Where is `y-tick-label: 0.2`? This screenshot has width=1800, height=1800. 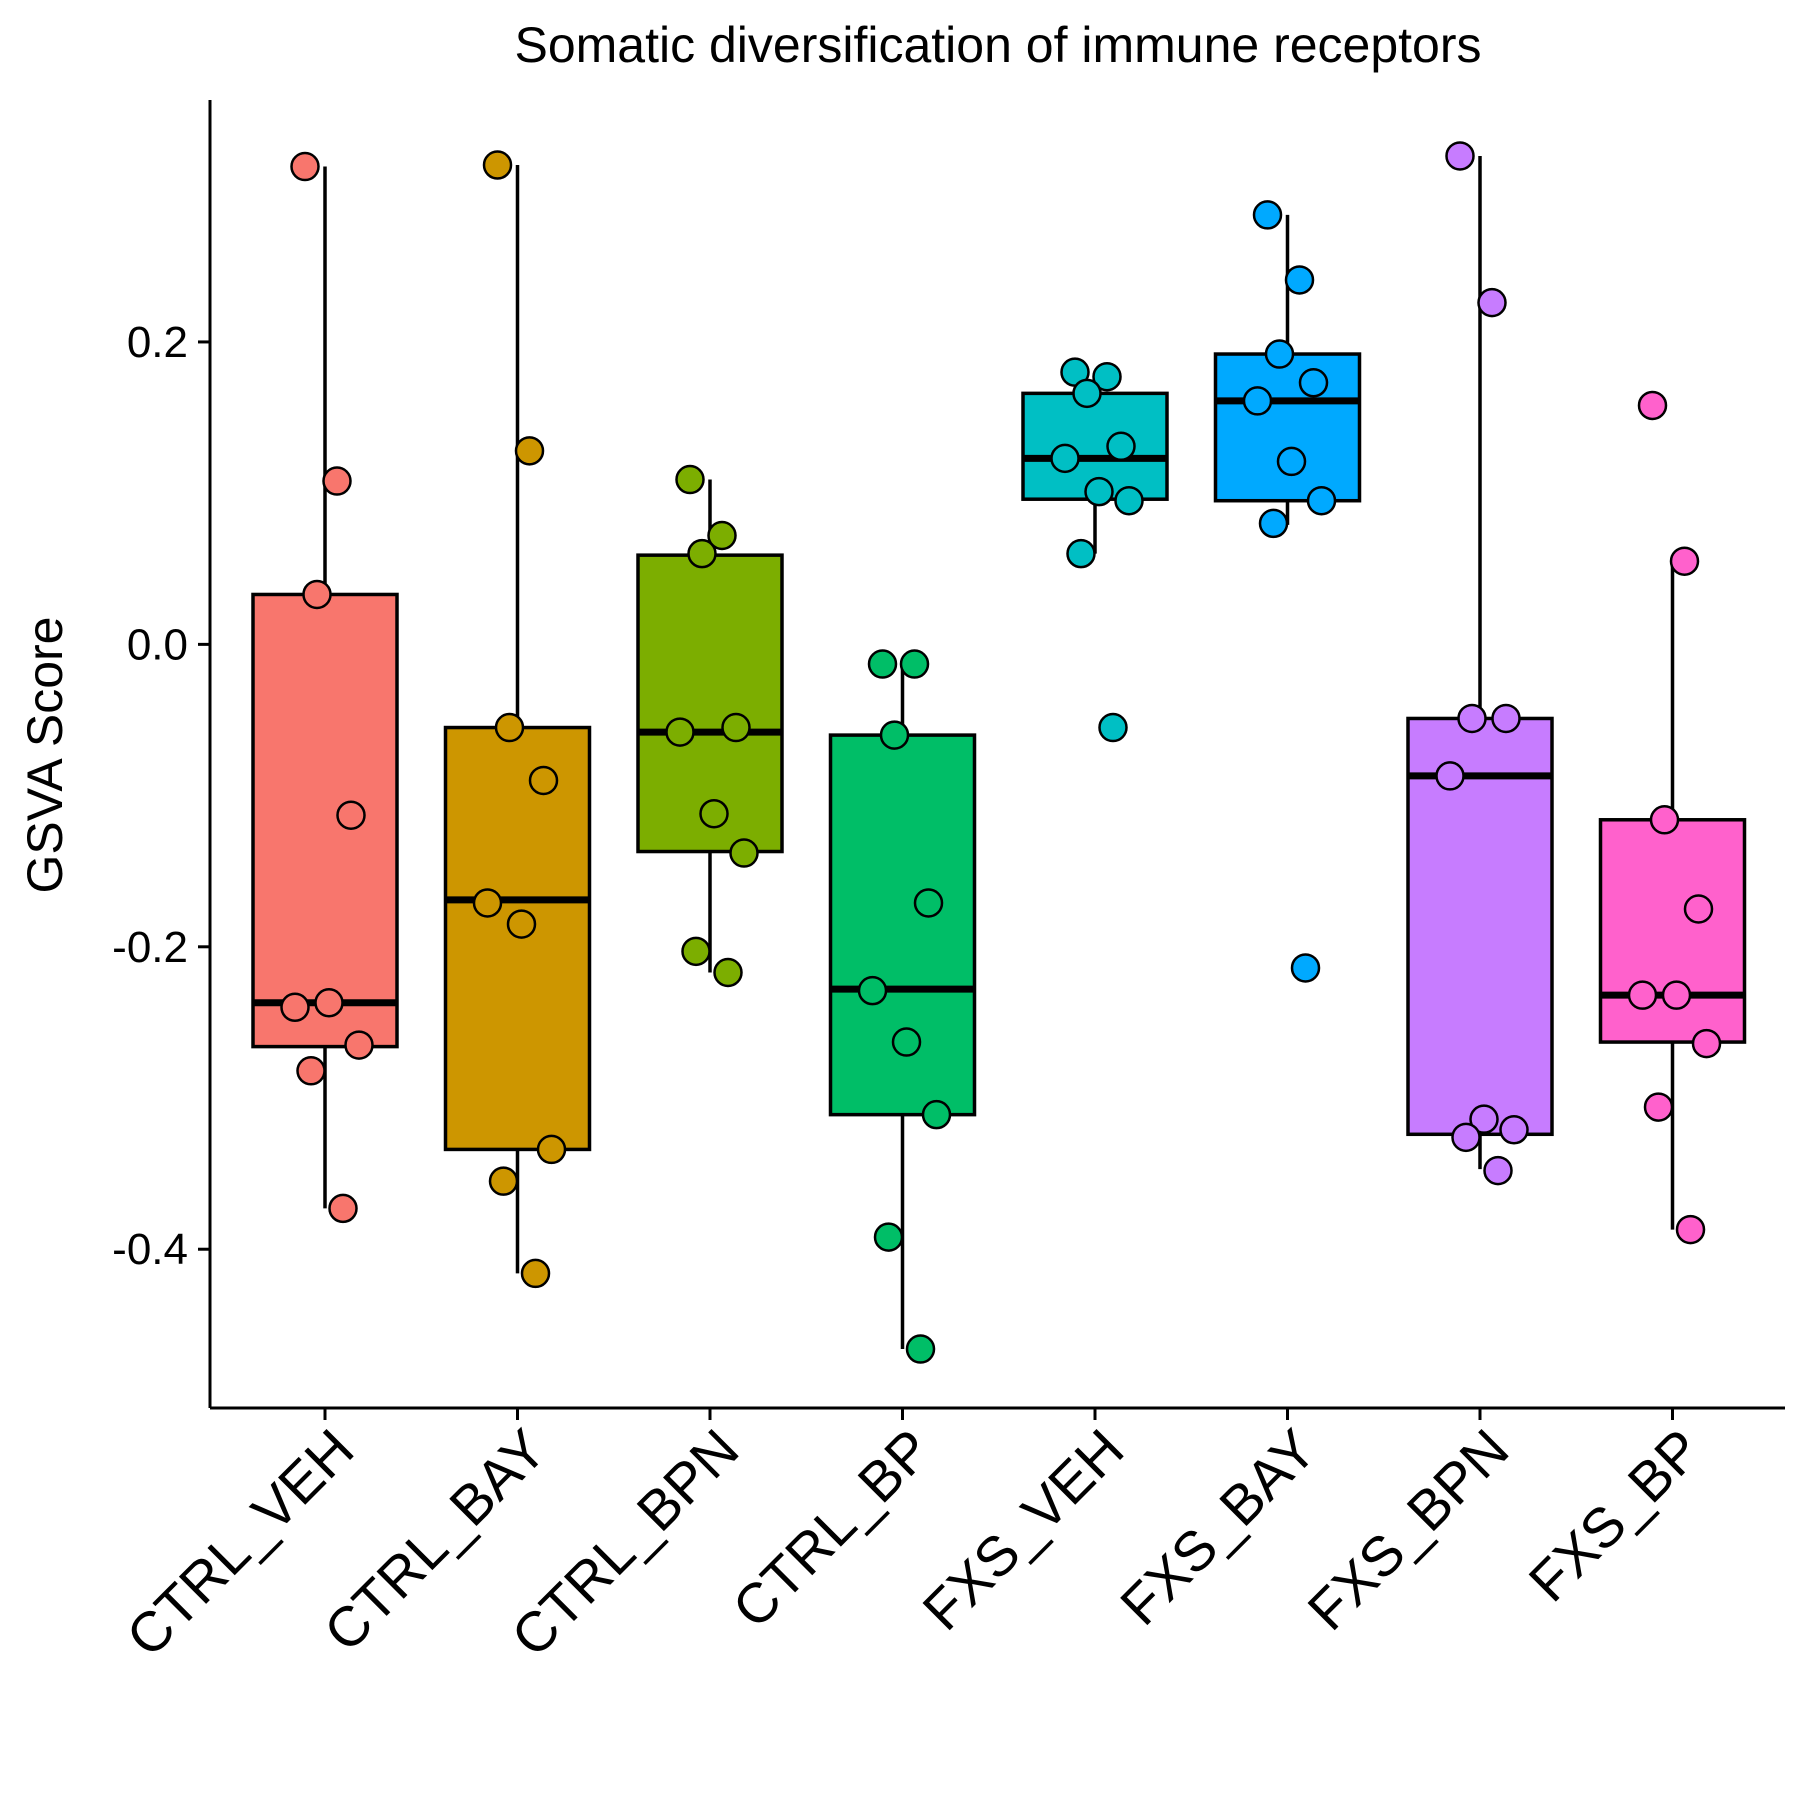
y-tick-label: 0.2 is located at coordinates (157, 342).